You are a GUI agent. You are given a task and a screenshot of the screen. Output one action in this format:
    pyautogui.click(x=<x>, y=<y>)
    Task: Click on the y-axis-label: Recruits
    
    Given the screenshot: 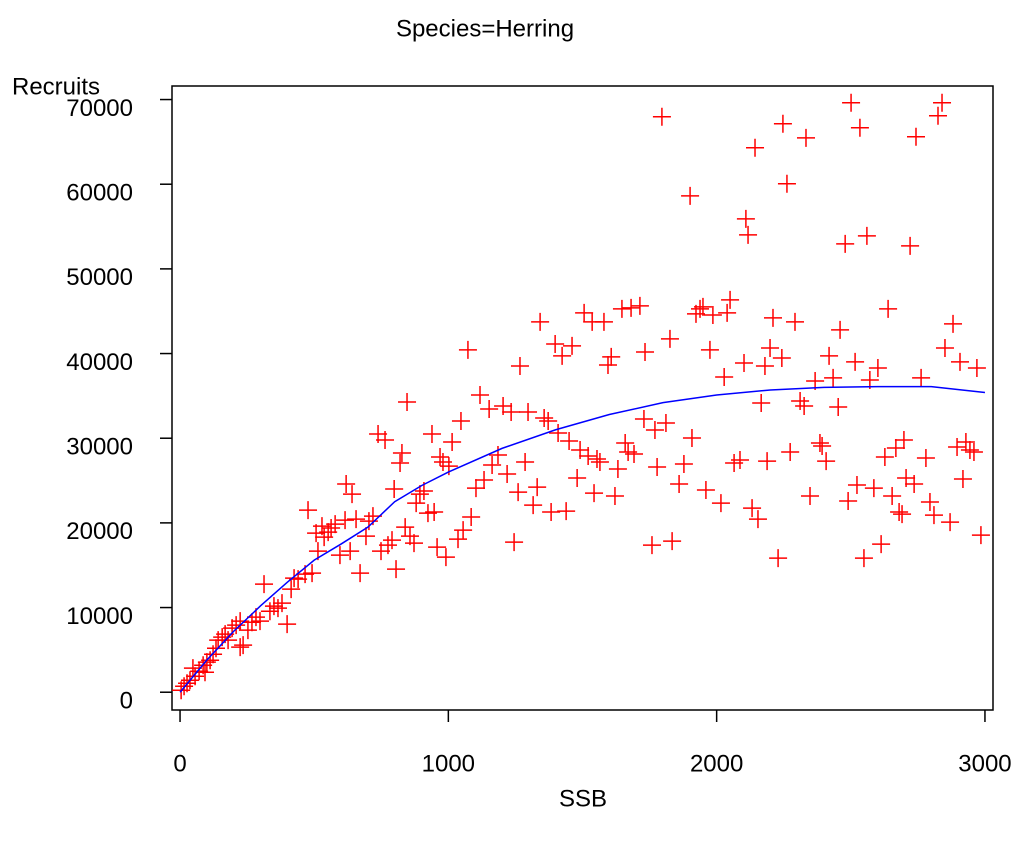 What is the action you would take?
    pyautogui.click(x=56, y=86)
    